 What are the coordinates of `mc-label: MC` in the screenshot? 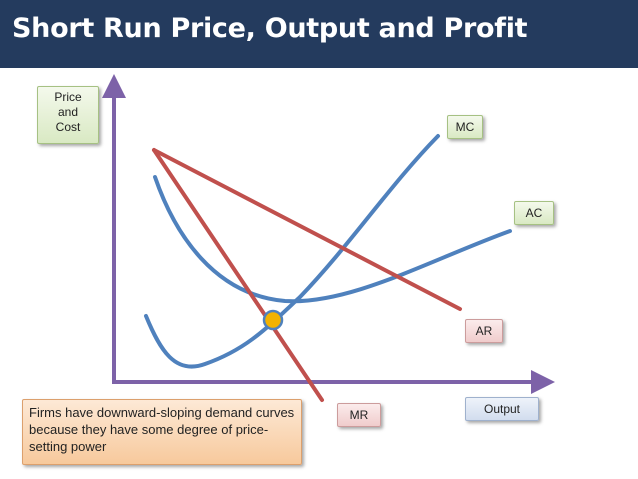 It's located at (465, 127).